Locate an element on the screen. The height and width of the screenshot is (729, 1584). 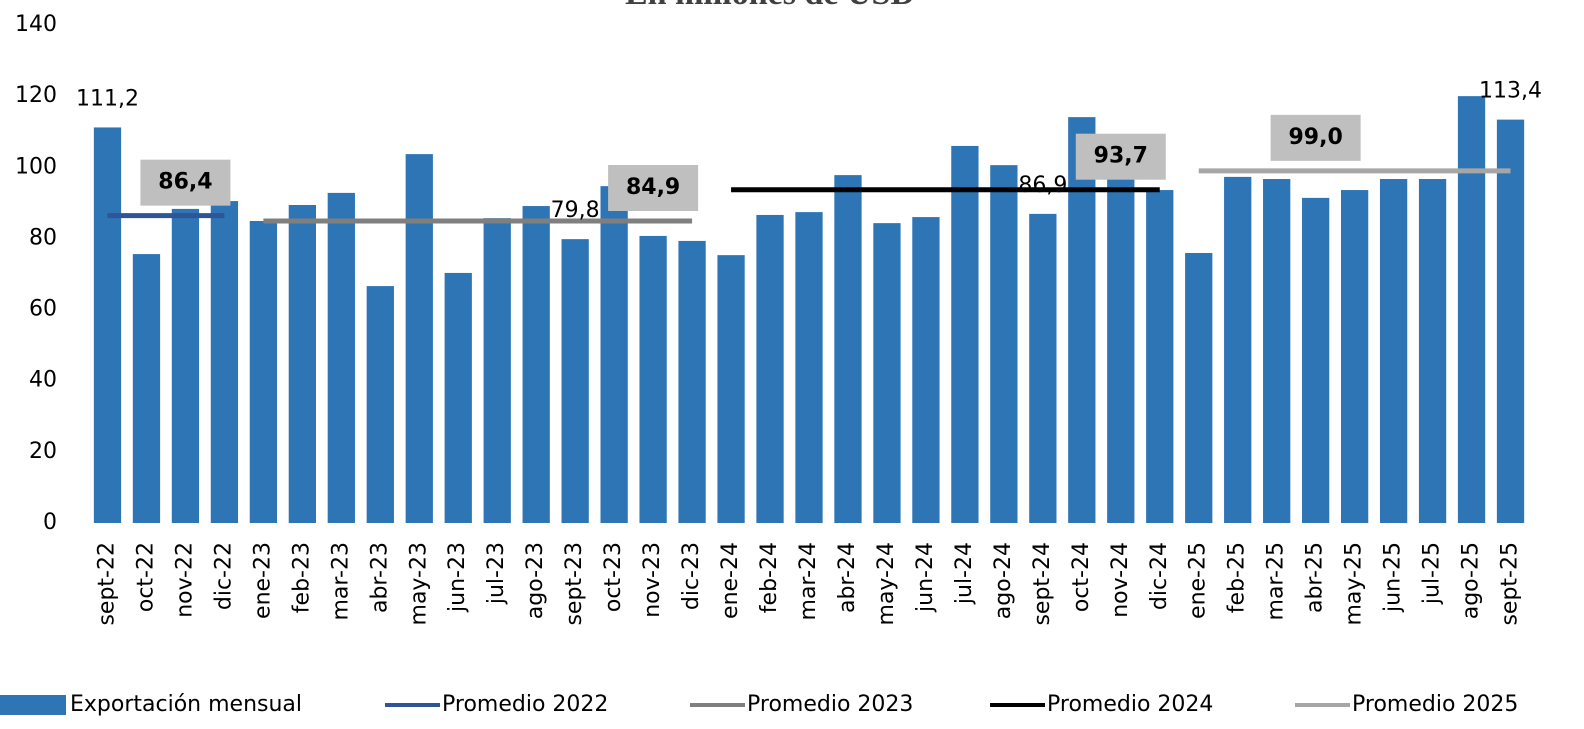
x-tick-label: nov-24 is located at coordinates (1120, 580).